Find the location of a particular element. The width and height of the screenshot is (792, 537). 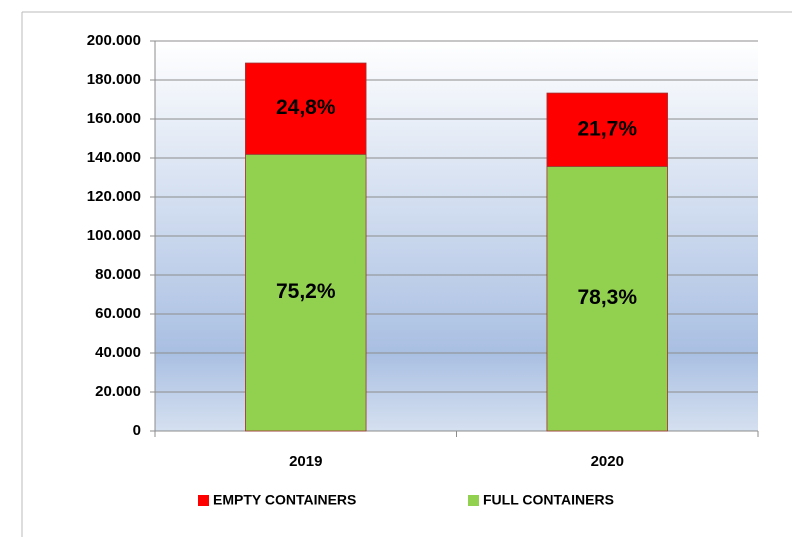

y-tick-label: 160.000 is located at coordinates (114, 118).